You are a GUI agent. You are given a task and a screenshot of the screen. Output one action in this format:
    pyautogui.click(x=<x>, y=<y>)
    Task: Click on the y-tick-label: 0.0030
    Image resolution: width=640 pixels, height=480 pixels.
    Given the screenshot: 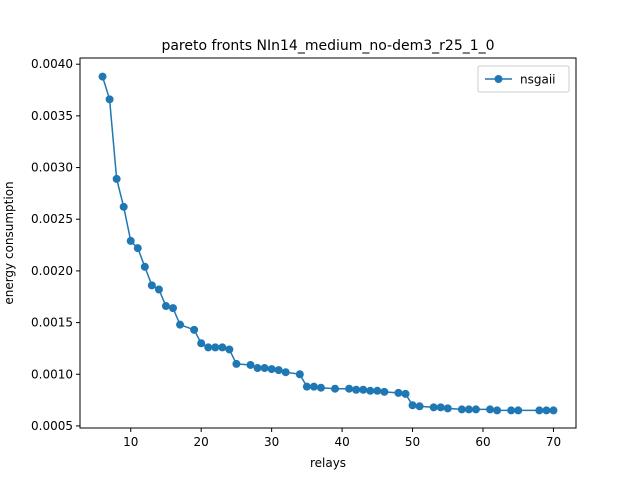 What is the action you would take?
    pyautogui.click(x=52, y=168)
    